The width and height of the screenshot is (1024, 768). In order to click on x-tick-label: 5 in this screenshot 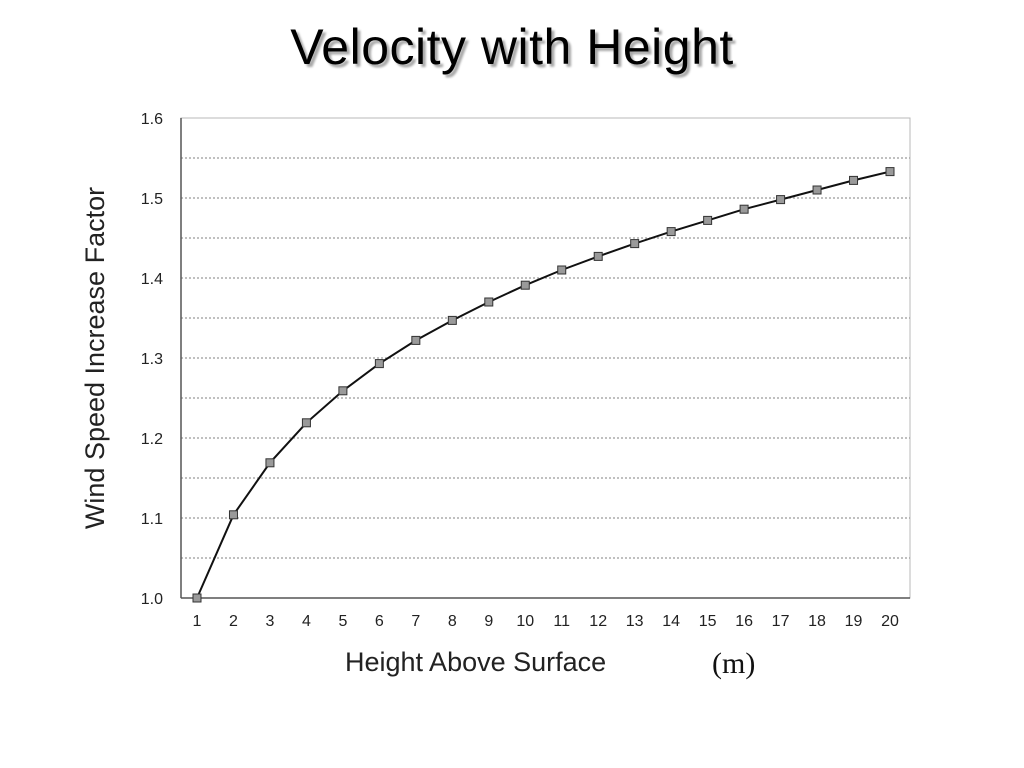, I will do `click(342, 621)`.